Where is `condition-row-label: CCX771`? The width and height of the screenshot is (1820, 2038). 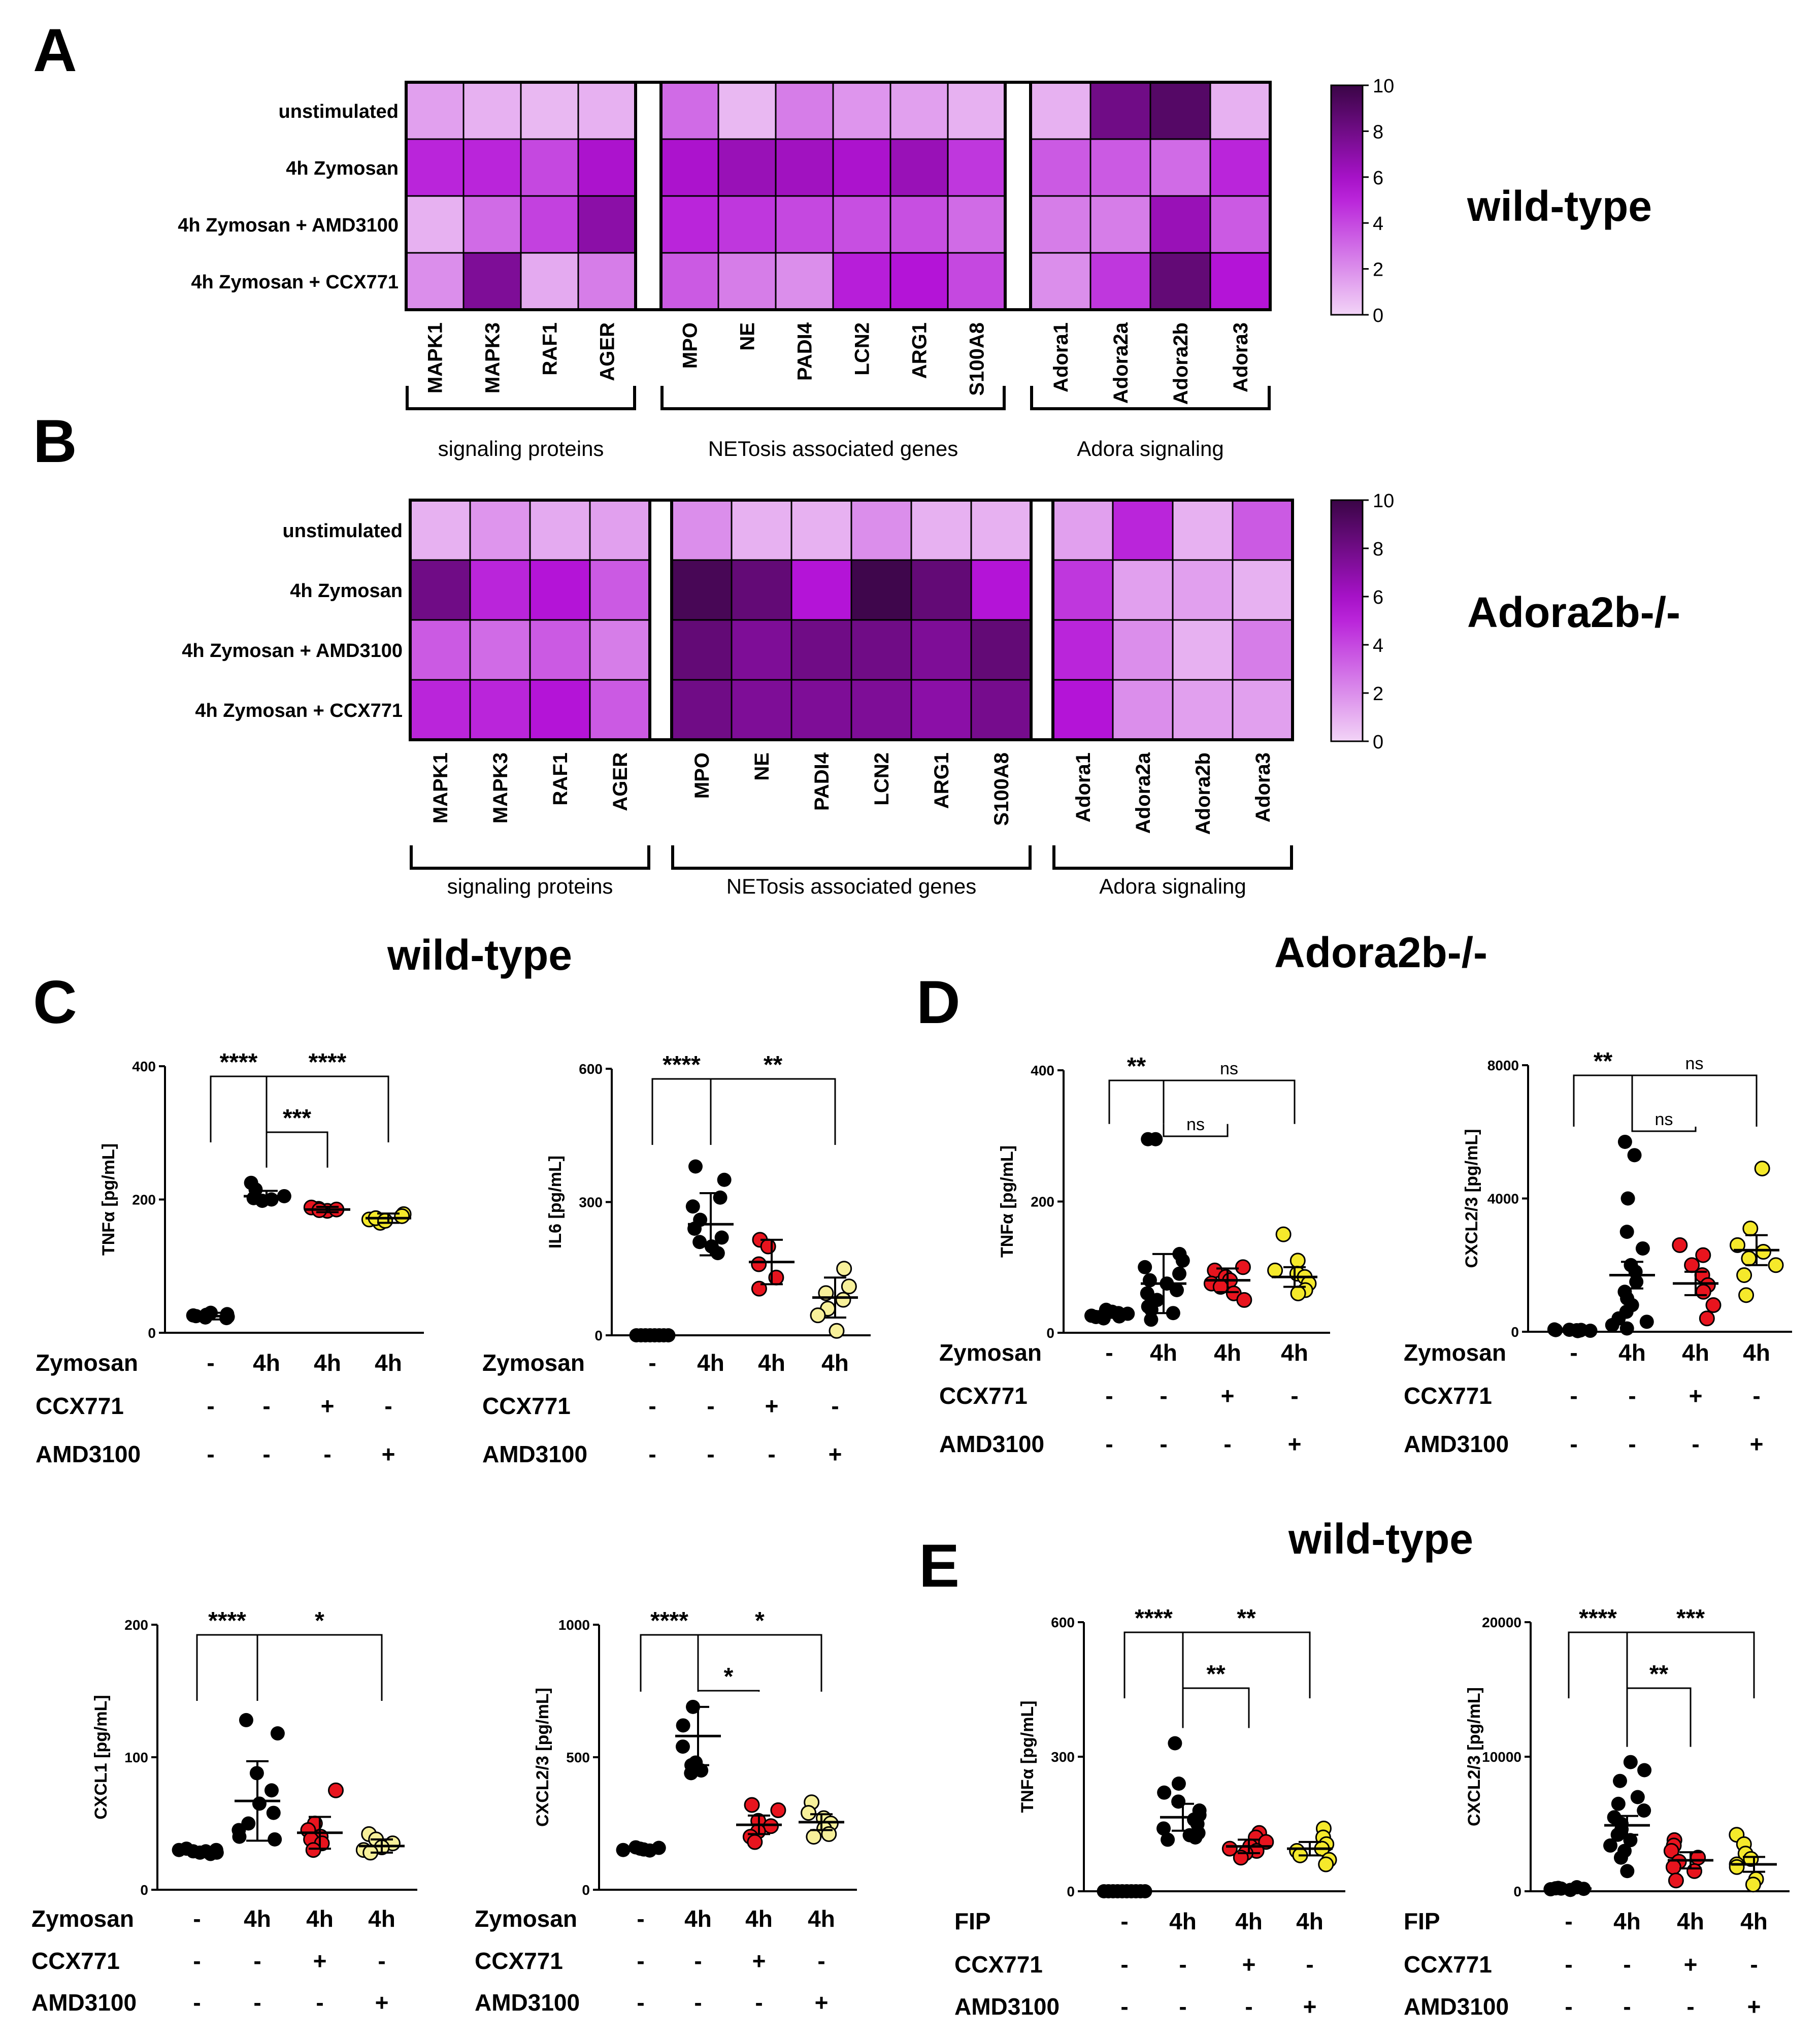 condition-row-label: CCX771 is located at coordinates (526, 1406).